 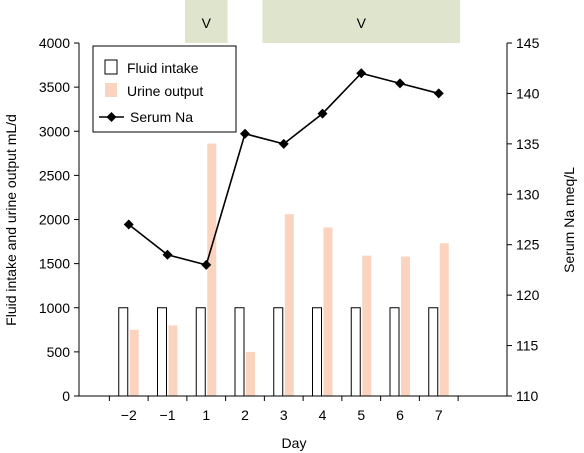 I want to click on y2-tick-label: 135, so click(x=528, y=144).